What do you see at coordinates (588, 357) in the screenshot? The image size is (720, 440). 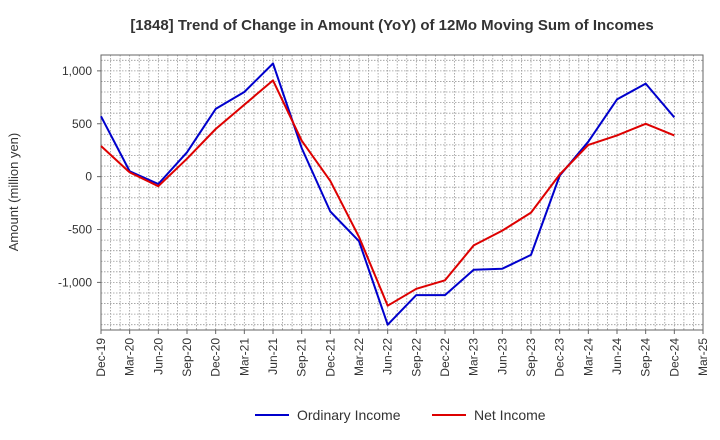 I see `x-tick-label: Mar-24` at bounding box center [588, 357].